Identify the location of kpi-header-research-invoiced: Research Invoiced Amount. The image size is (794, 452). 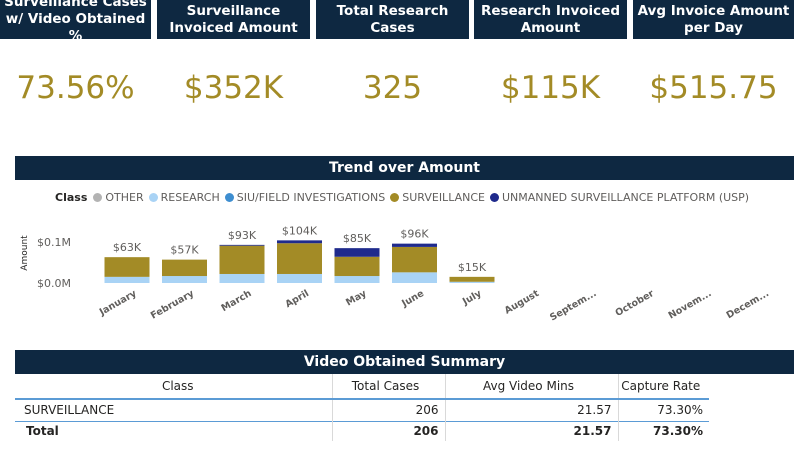
(550, 19).